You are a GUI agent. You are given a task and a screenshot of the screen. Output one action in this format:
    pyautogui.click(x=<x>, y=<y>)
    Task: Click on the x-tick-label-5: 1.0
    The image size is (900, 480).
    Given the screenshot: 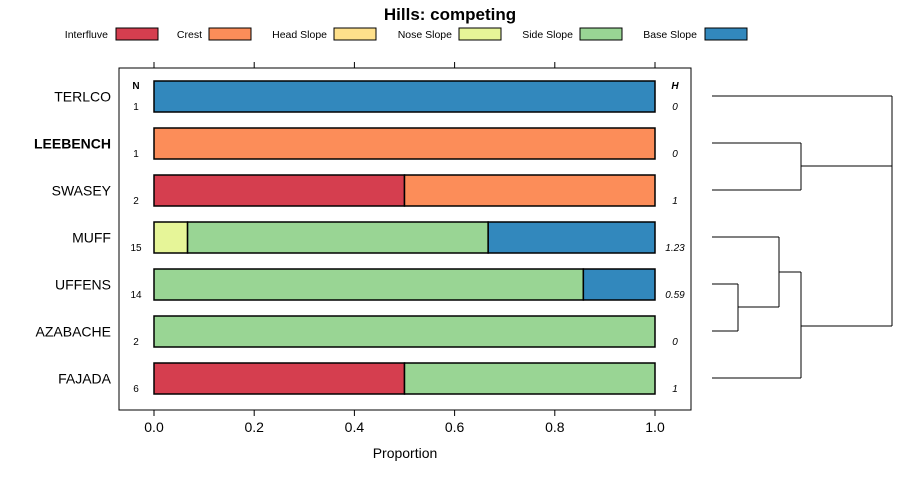 What is the action you would take?
    pyautogui.click(x=655, y=427)
    